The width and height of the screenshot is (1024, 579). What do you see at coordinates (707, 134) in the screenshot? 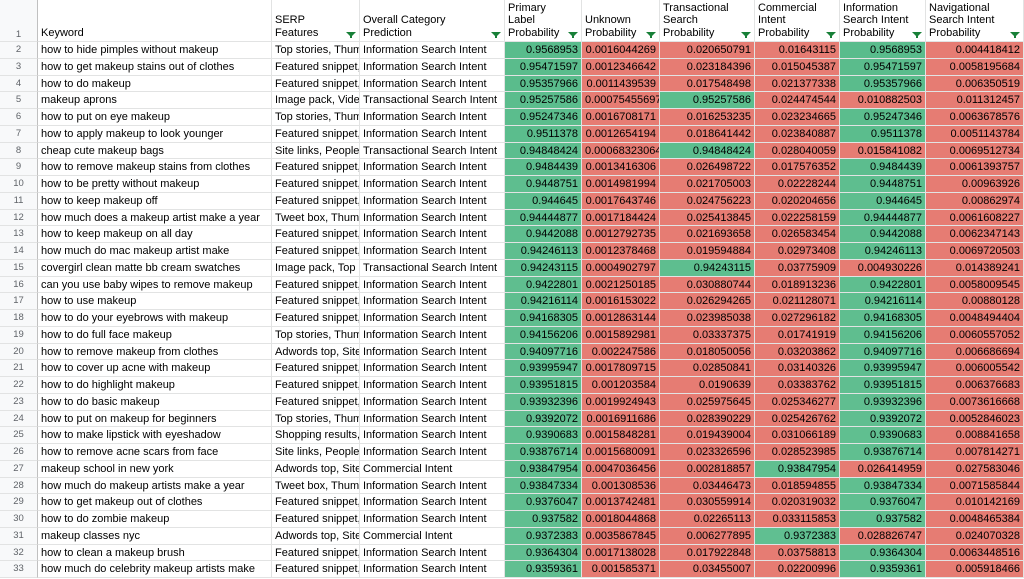
I see `probability-cell: 0.018641442` at bounding box center [707, 134].